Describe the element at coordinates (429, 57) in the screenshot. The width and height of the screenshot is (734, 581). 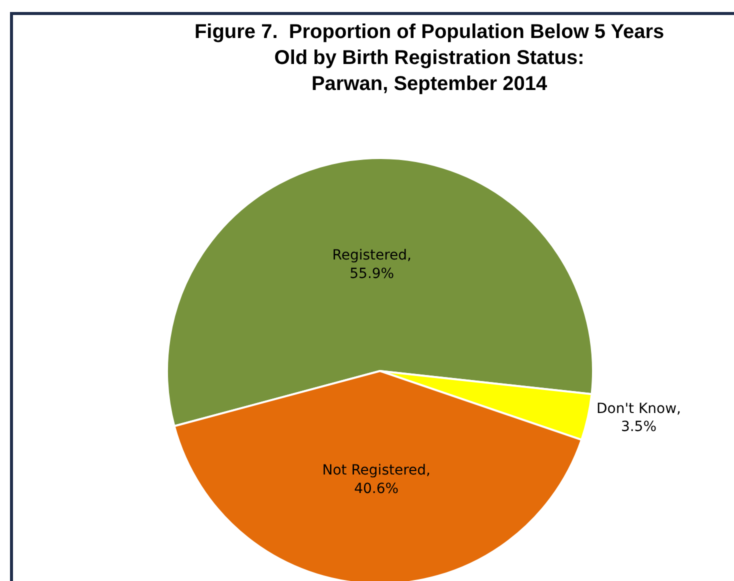
I see `chart-title: Figure 7. Proportion of Population Below 5 Years Old by Birth Registration Status: Parwan, September 2014` at that location.